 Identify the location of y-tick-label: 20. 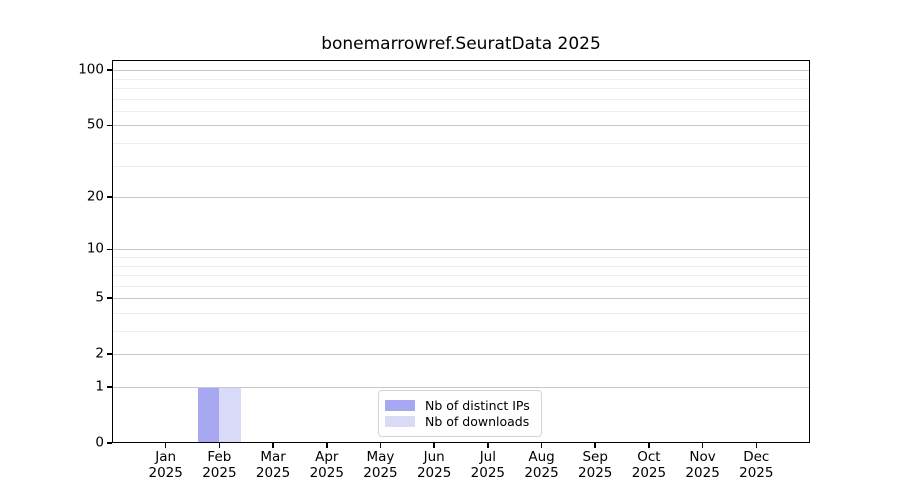
(95, 196).